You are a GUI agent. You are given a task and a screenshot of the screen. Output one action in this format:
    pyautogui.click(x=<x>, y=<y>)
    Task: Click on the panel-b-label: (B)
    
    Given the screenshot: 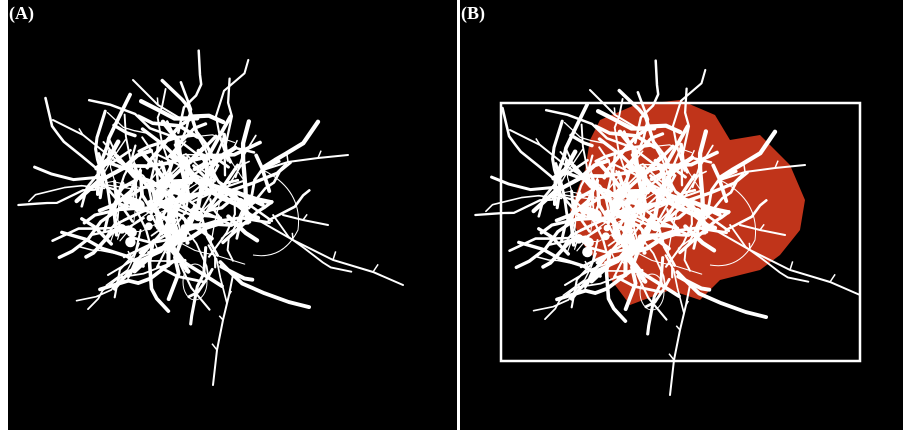 What is the action you would take?
    pyautogui.click(x=473, y=13)
    